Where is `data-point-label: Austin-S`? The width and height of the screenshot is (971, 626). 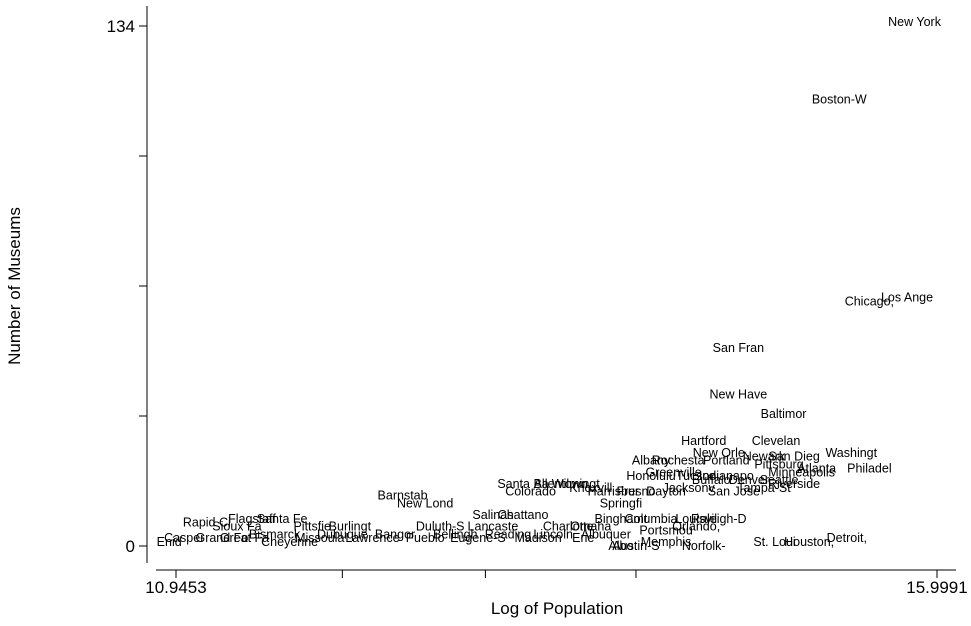
data-point-label: Austin-S is located at coordinates (635, 546).